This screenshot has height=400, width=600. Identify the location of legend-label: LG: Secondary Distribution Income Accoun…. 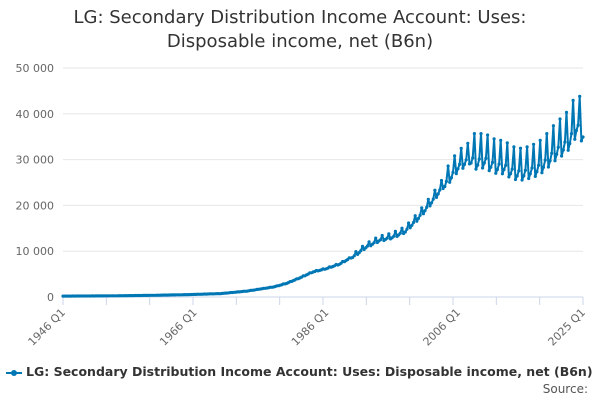
(309, 371).